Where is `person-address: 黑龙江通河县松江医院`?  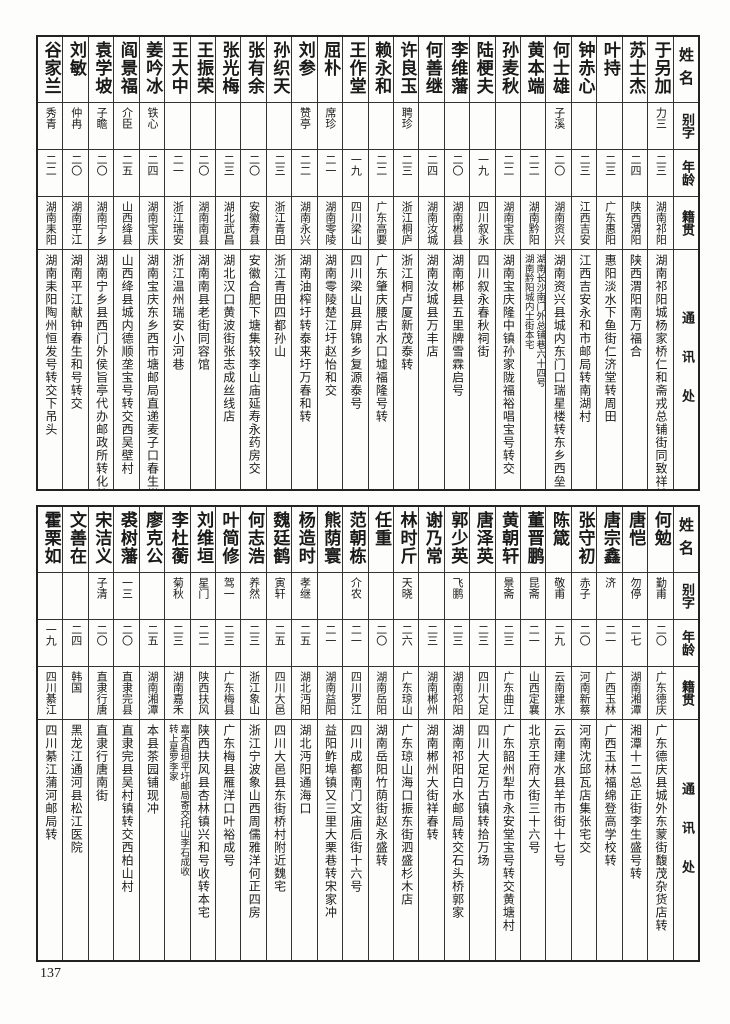
person-address: 黑龙江通河县松江医院 is located at coordinates (76, 789).